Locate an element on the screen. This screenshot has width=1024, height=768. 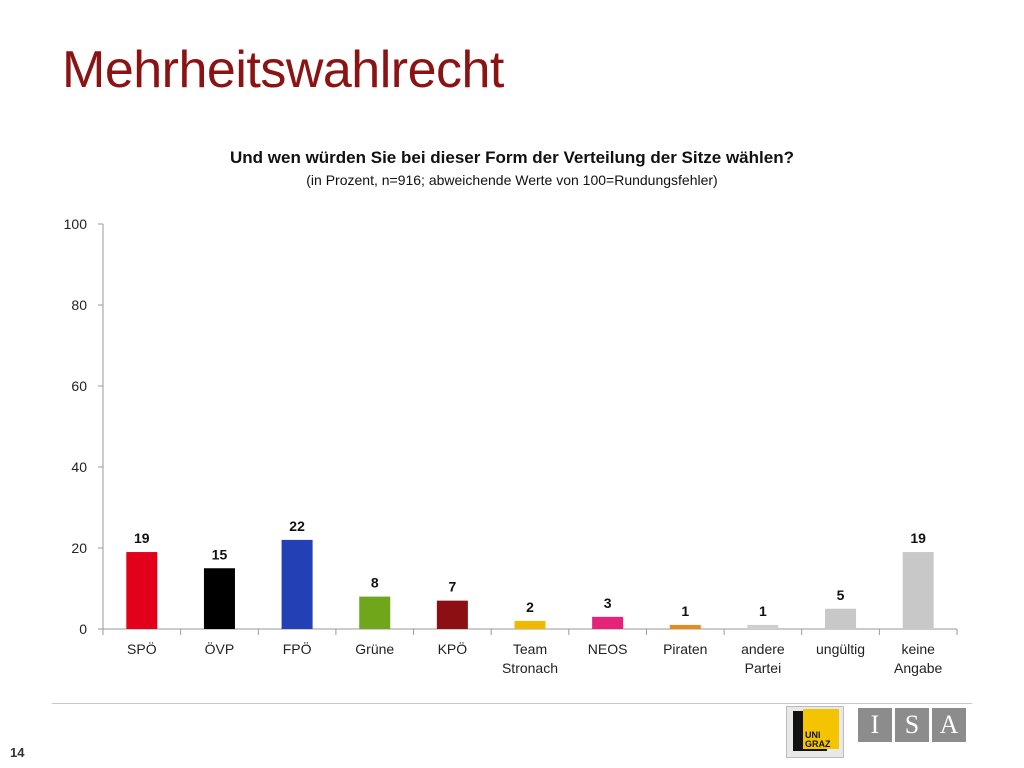
category-label: Grüne is located at coordinates (374, 649).